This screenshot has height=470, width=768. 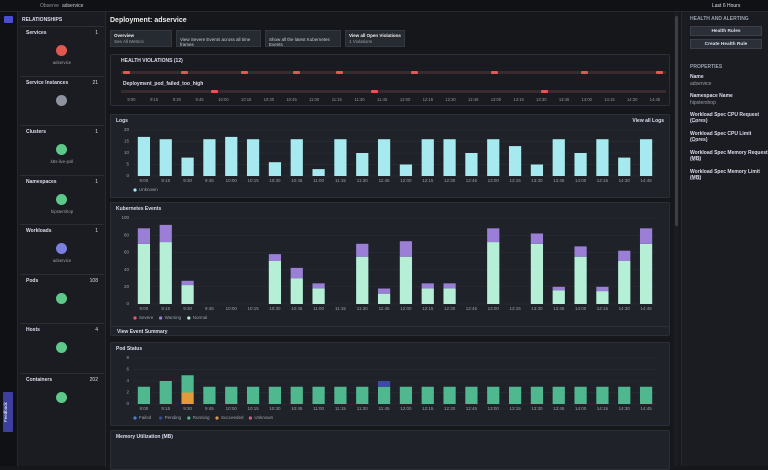 What do you see at coordinates (375, 38) in the screenshot?
I see `tab: View all Open Violations 1 Violations` at bounding box center [375, 38].